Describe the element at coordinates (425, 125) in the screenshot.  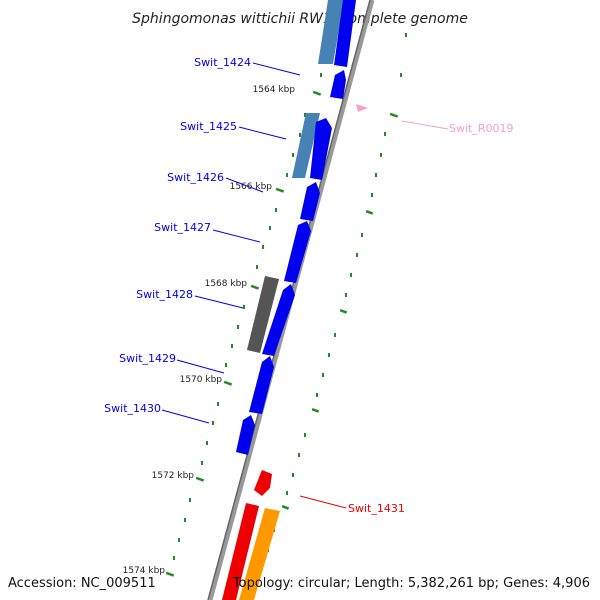
I see `leader-r0019` at that location.